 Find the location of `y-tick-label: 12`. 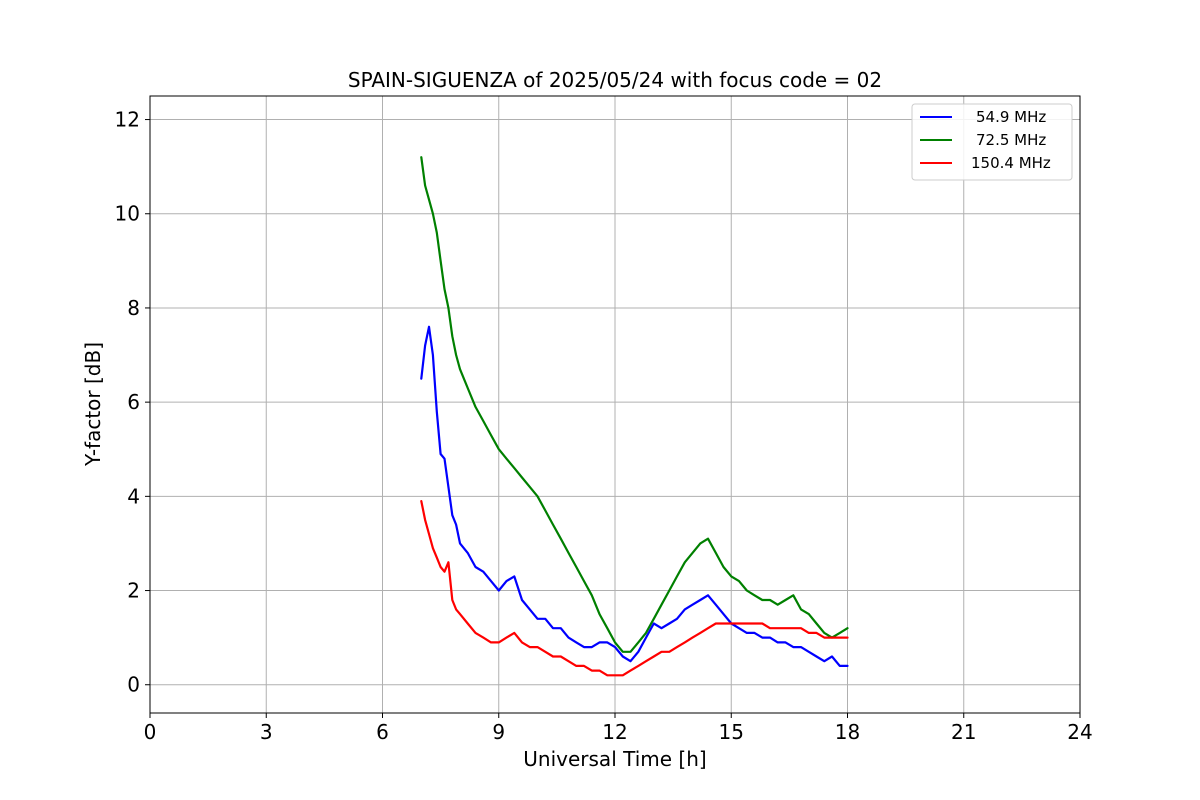

y-tick-label: 12 is located at coordinates (127, 120).